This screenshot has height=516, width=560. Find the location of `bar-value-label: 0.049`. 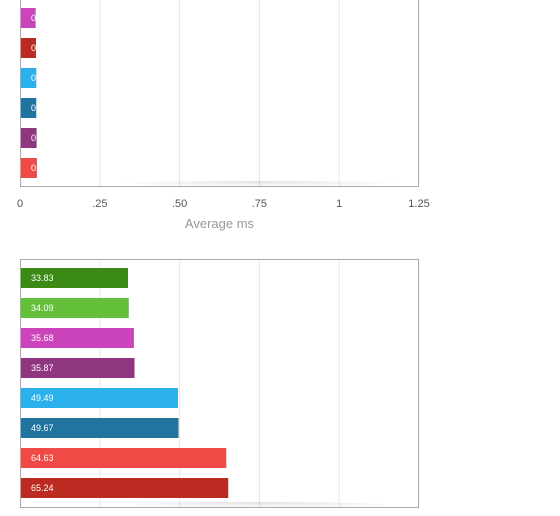

bar-value-label: 0.049 is located at coordinates (42, 18).